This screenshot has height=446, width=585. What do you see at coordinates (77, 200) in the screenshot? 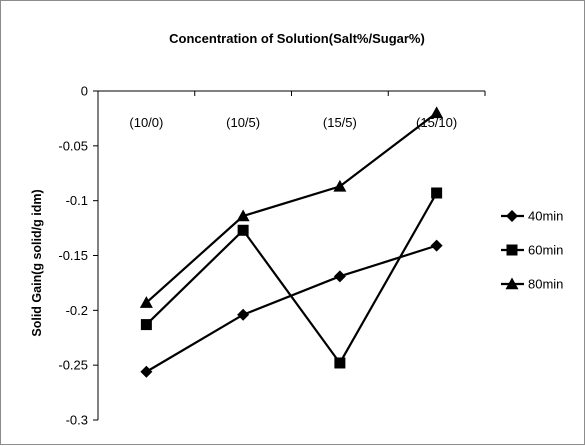
I see `y-tick-label: -0.1` at bounding box center [77, 200].